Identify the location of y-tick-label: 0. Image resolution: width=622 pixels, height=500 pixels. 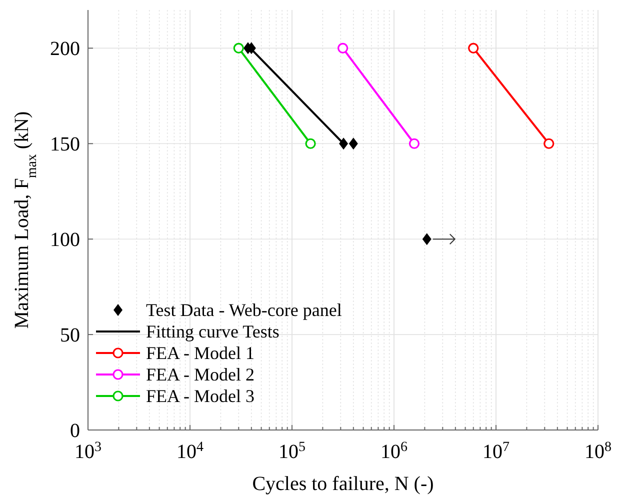
(75, 431).